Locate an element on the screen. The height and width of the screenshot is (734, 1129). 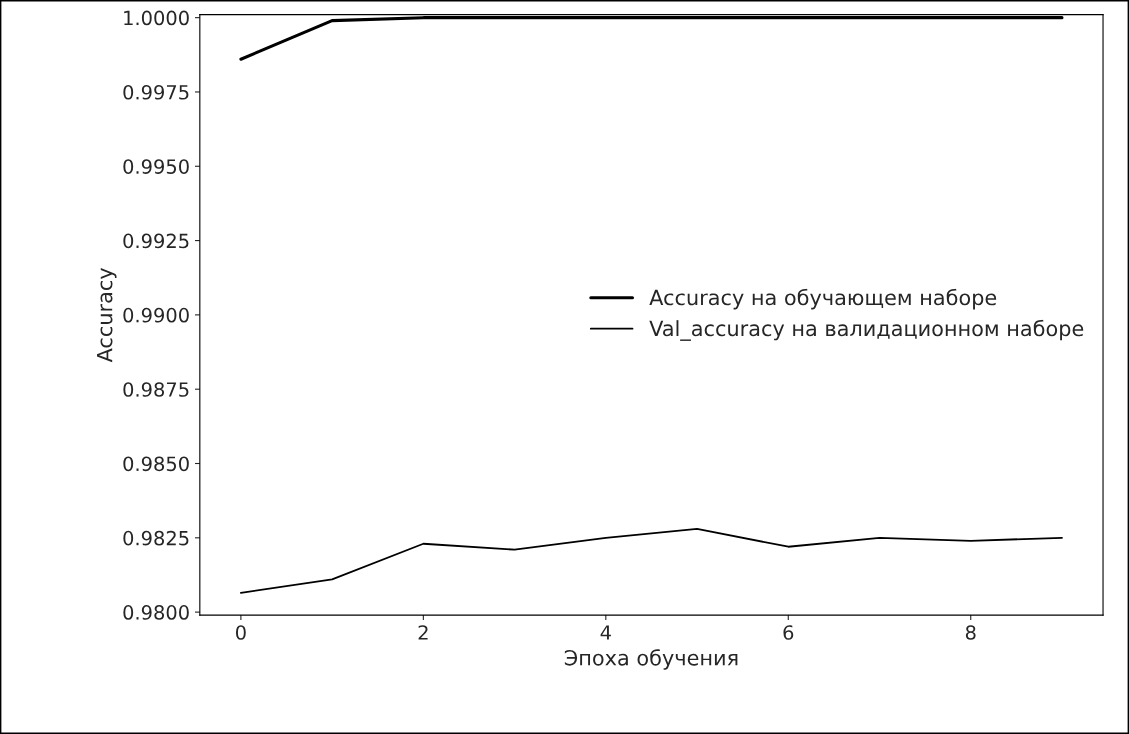
y-tick-label: 0.9875 is located at coordinates (156, 389).